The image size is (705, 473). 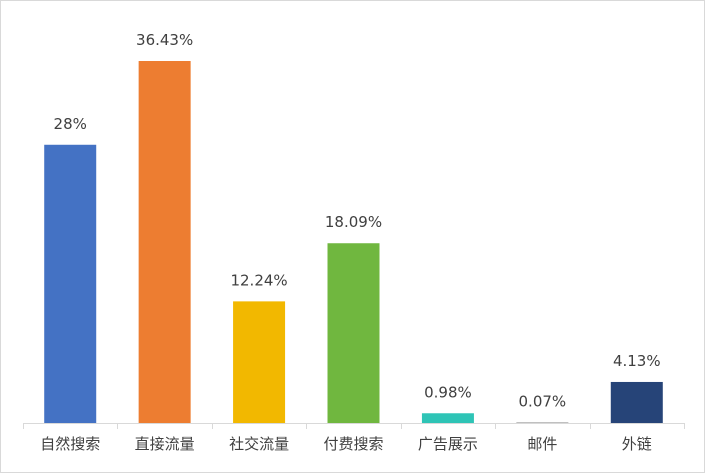 I want to click on data-label: 28%, so click(x=70, y=124).